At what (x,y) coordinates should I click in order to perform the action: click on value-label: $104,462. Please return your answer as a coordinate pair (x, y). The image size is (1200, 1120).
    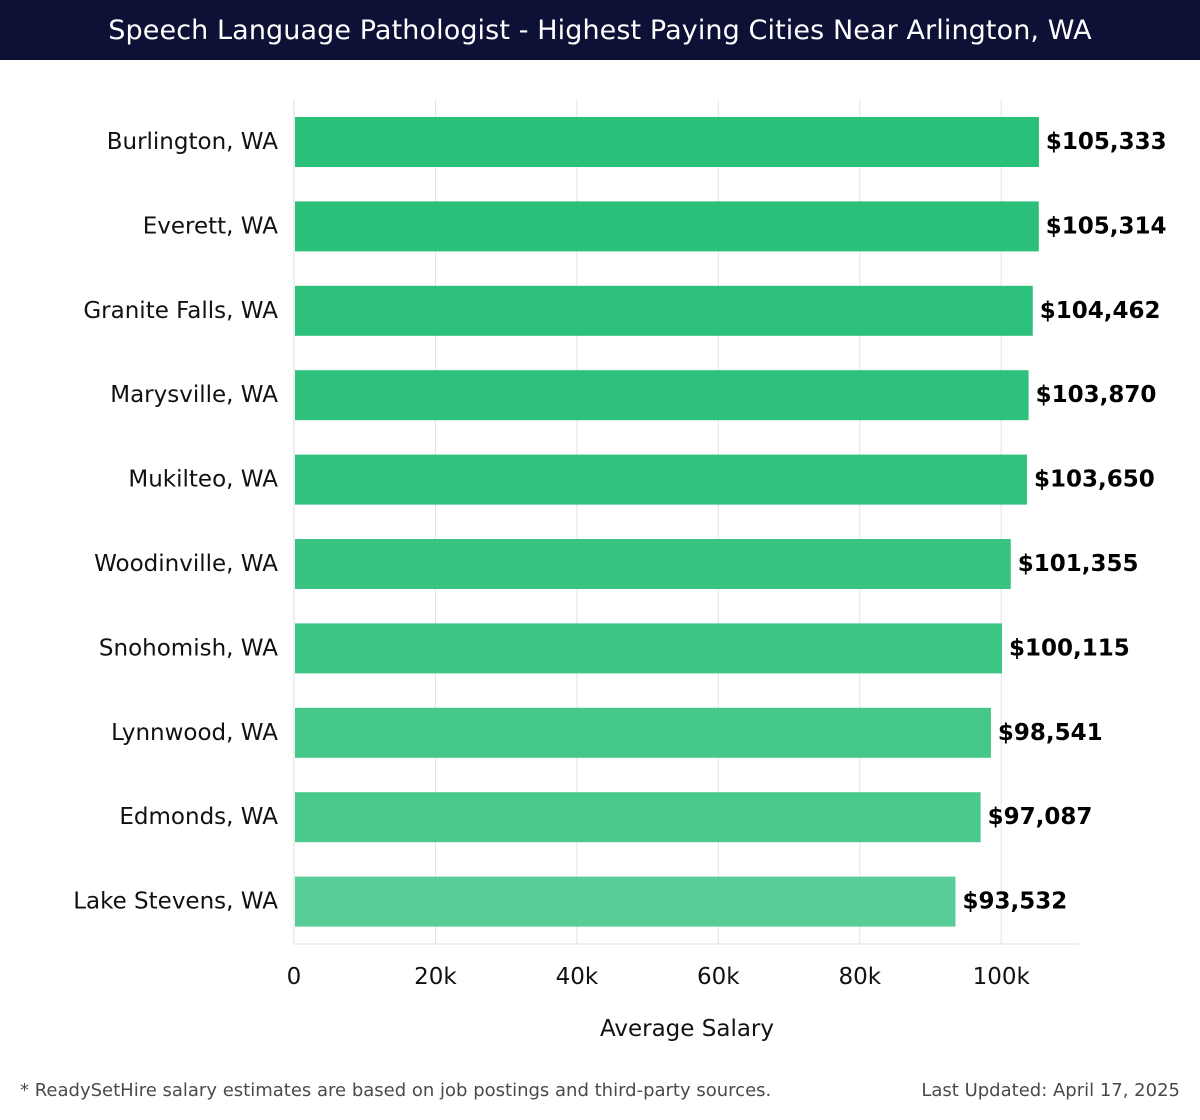
    Looking at the image, I should click on (1100, 311).